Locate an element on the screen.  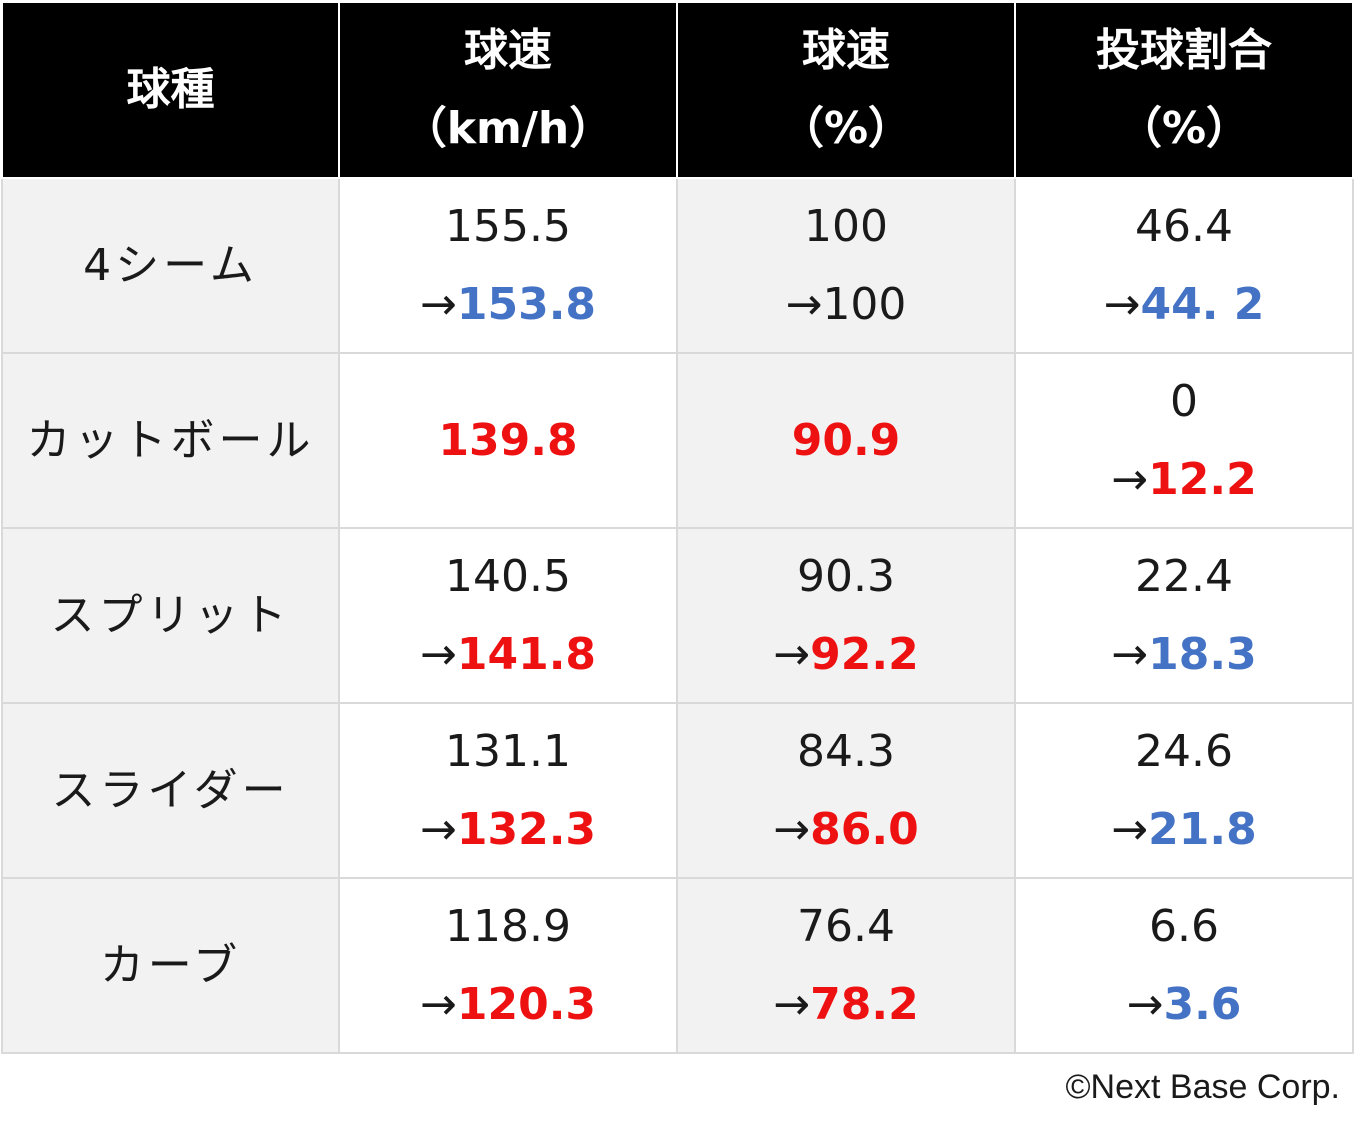
previous-value: 90.3 is located at coordinates (846, 576).